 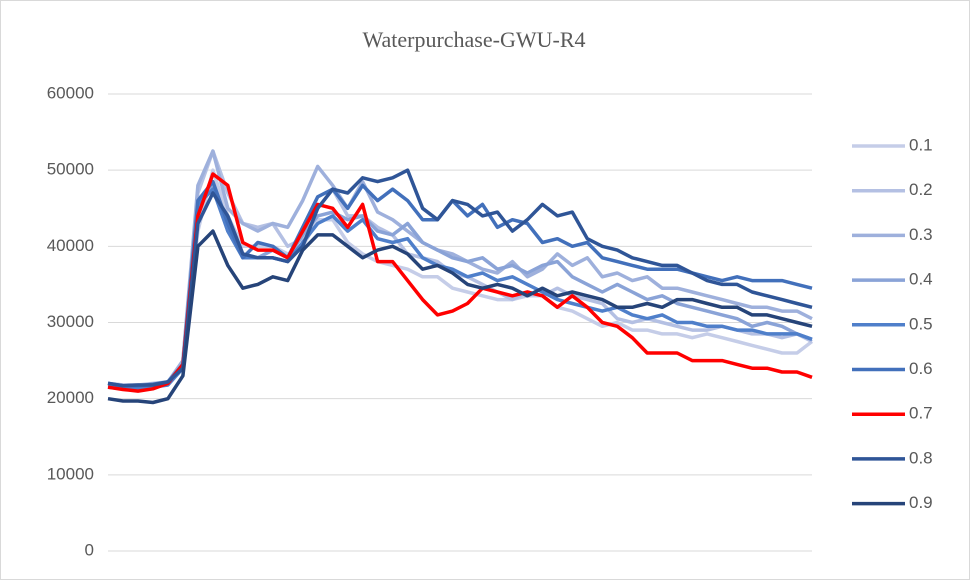 What do you see at coordinates (70, 397) in the screenshot?
I see `y-tick-label: 20000` at bounding box center [70, 397].